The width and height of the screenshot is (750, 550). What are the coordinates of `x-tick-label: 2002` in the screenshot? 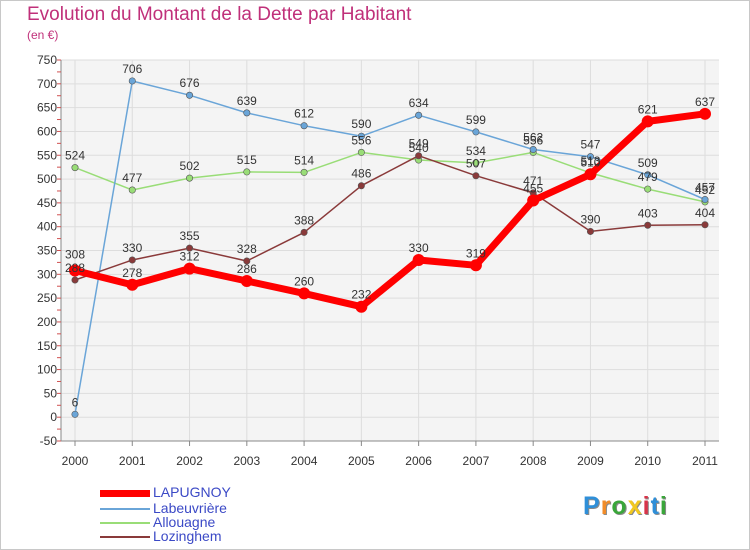 It's located at (189, 461).